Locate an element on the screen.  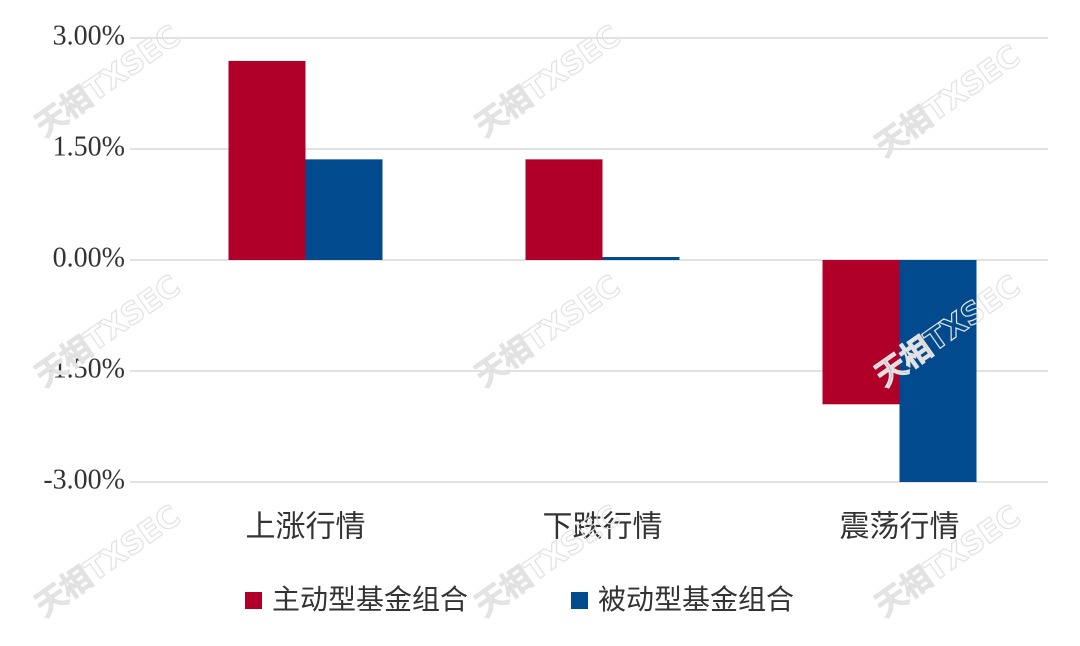
y-tick-label: 1.50% is located at coordinates (89, 146).